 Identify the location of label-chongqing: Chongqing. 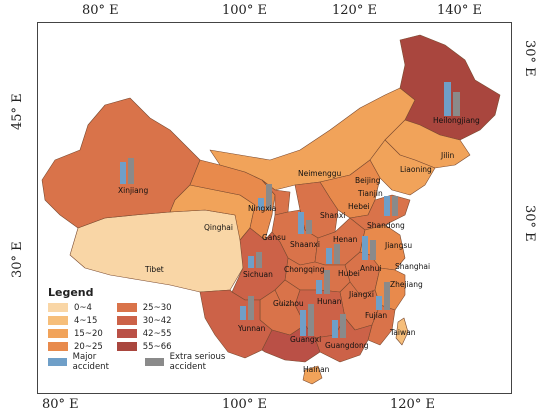
(304, 269).